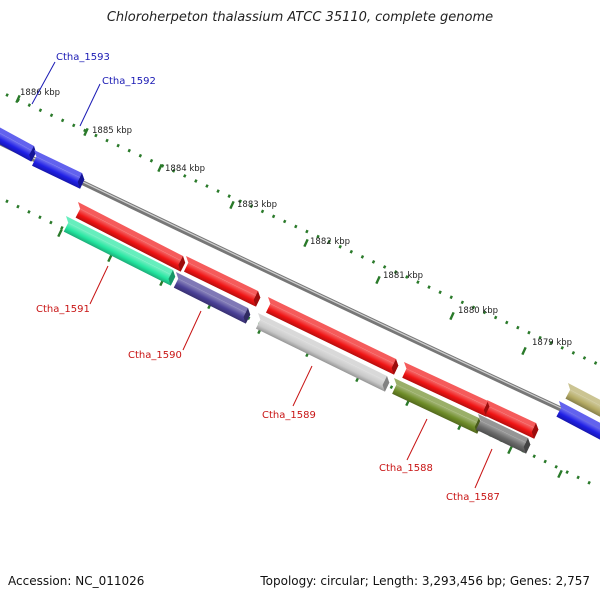 Image resolution: width=600 pixels, height=600 pixels. I want to click on tick-label: 1884 kbp, so click(185, 169).